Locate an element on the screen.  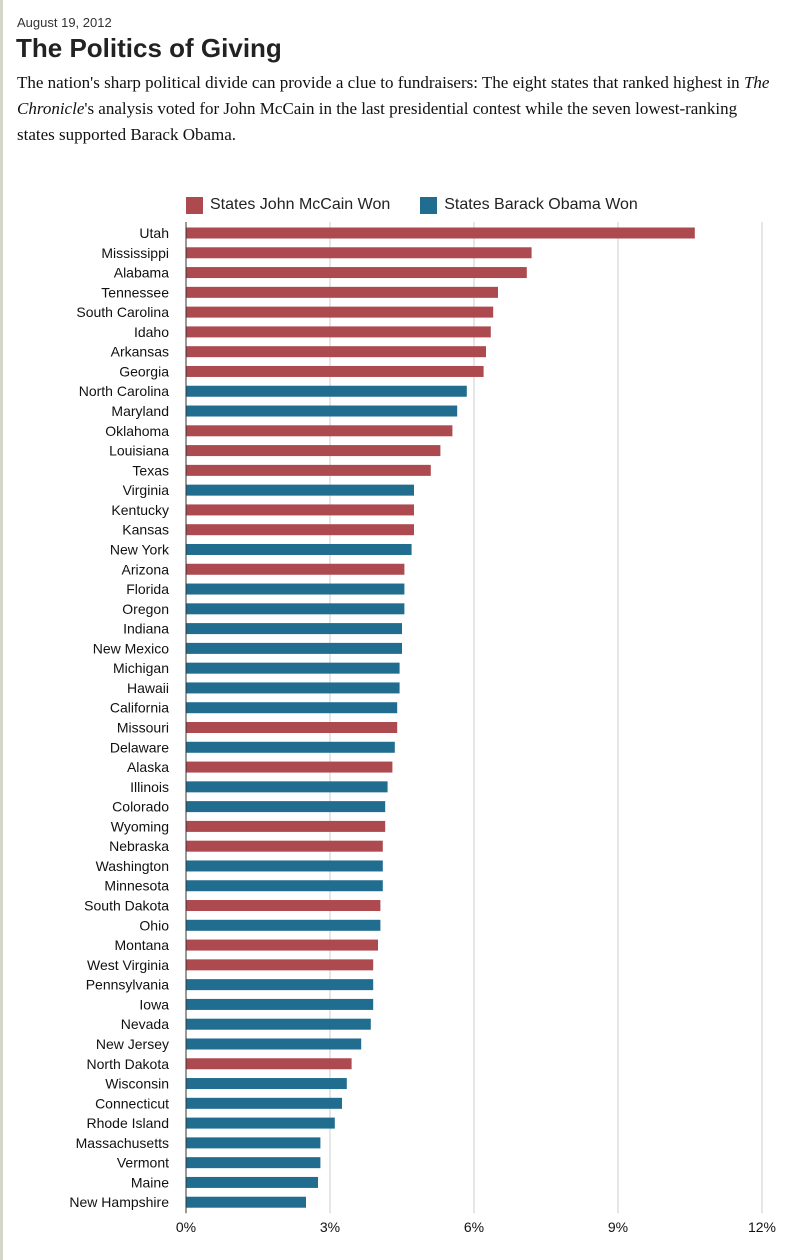
category-label: Kansas is located at coordinates (145, 530).